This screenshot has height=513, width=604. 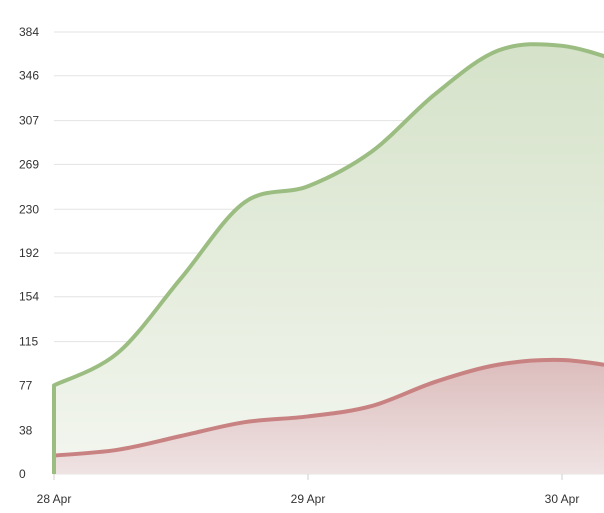 What do you see at coordinates (29, 164) in the screenshot?
I see `y-tick-label: 269` at bounding box center [29, 164].